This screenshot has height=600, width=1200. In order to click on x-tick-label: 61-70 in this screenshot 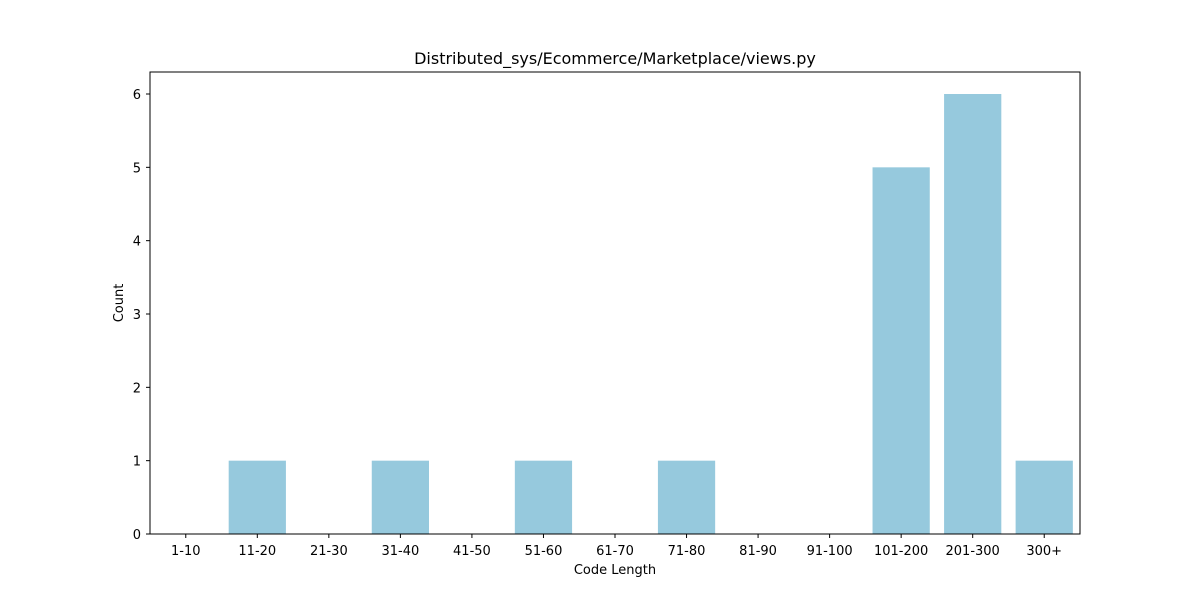, I will do `click(615, 551)`.